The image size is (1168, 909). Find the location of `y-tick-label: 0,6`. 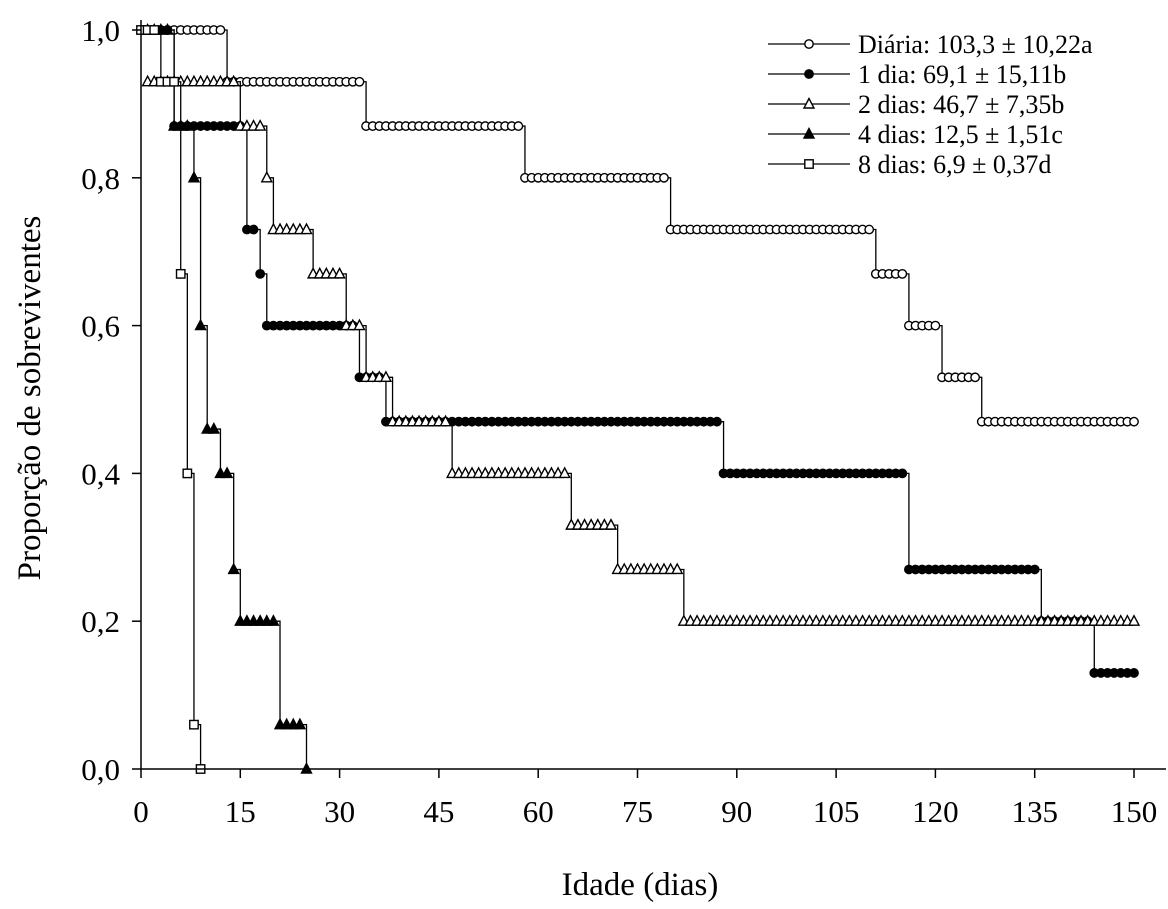

y-tick-label: 0,6 is located at coordinates (100, 326).